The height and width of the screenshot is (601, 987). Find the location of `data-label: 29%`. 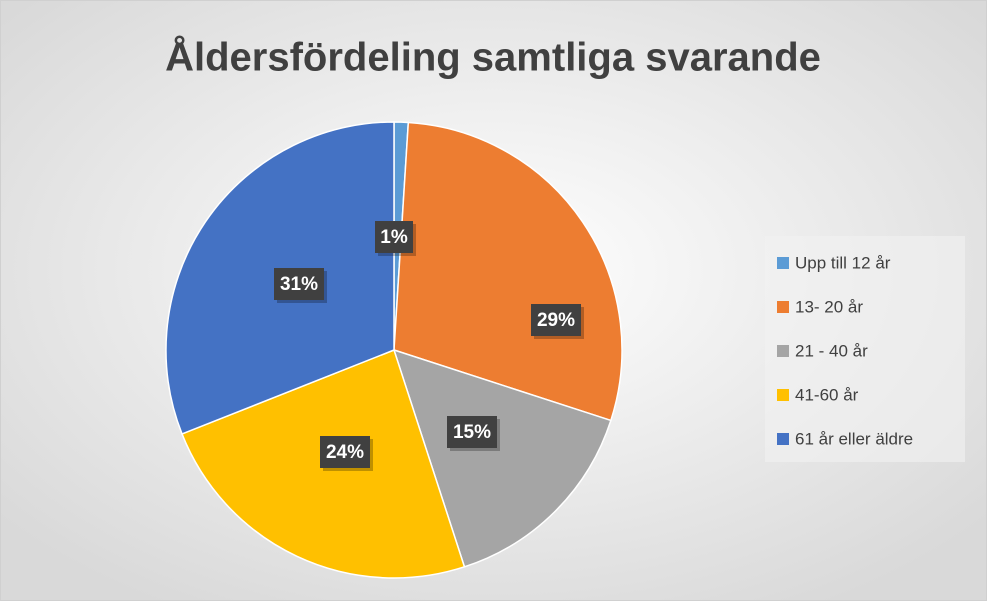

data-label: 29% is located at coordinates (556, 320).